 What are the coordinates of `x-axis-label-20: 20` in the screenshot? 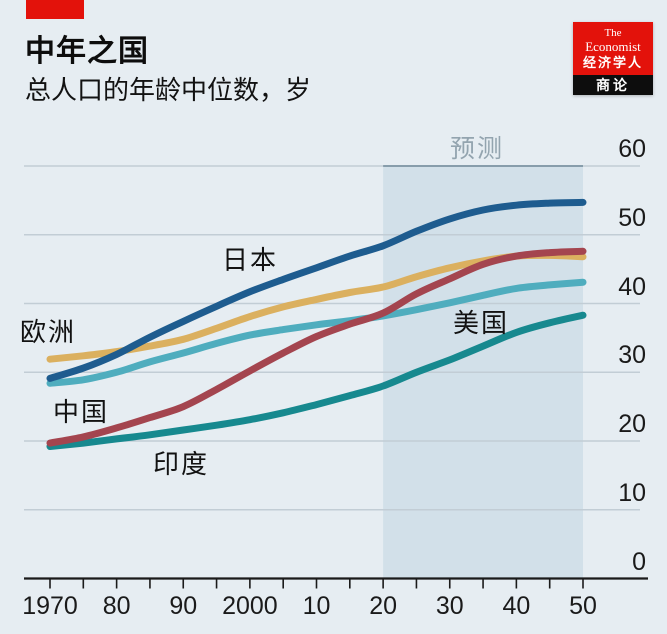 It's located at (383, 606).